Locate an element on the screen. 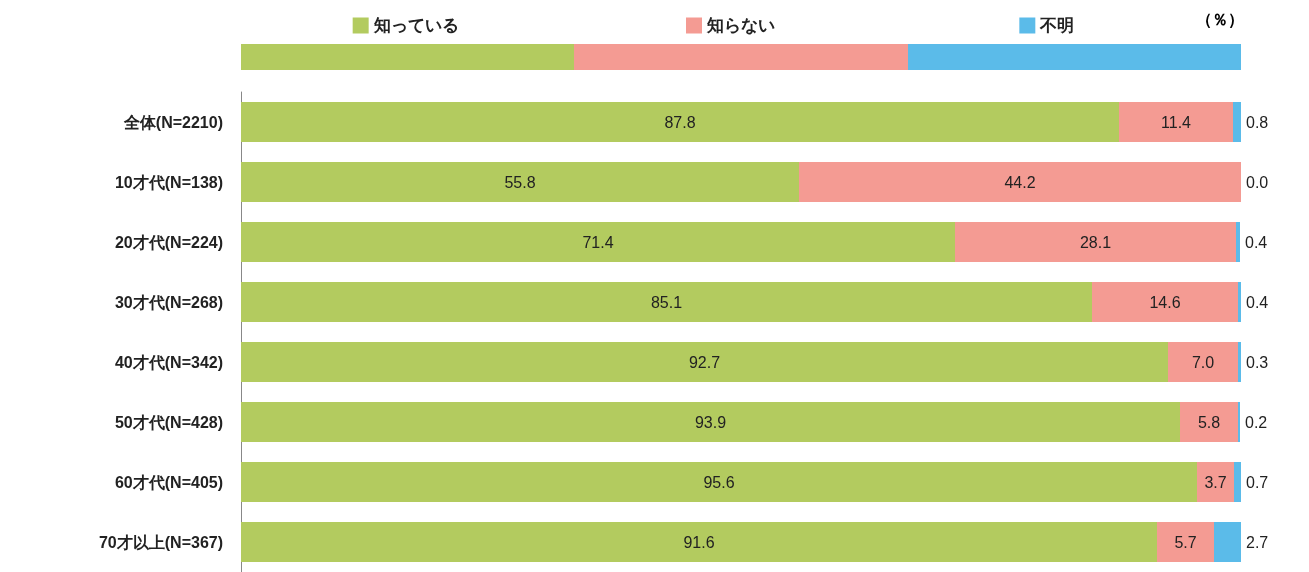 This screenshot has width=1309, height=572. data-label: 28.1 is located at coordinates (1095, 242).